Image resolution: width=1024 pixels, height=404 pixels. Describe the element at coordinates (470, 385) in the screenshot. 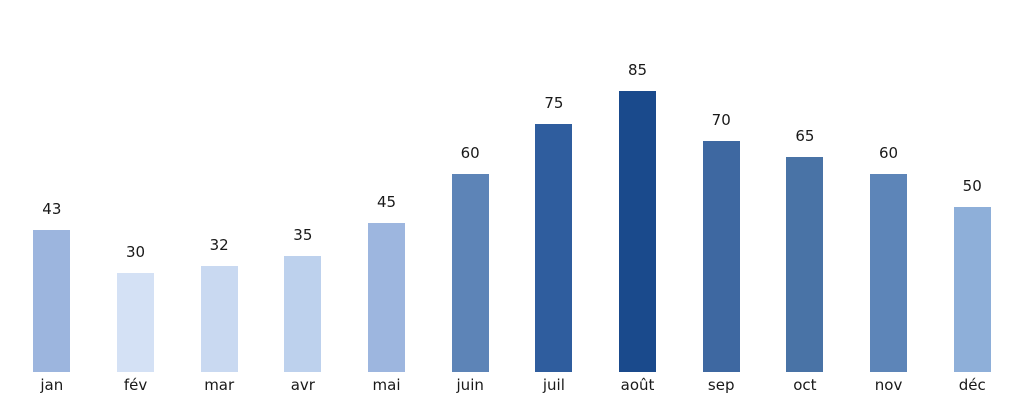

I see `x-tick-label: juin` at that location.